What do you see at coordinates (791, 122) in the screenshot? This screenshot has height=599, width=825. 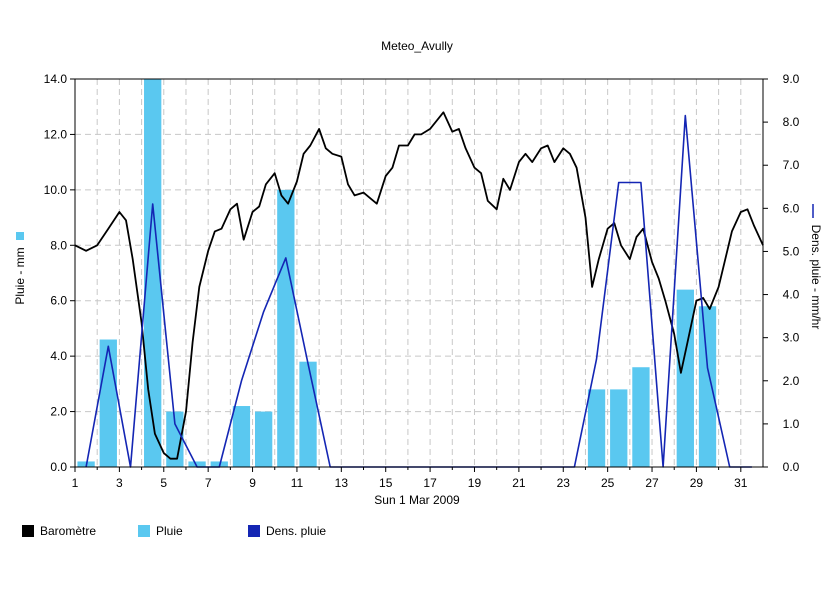 I see `y-right-tick-label: 8.0` at bounding box center [791, 122].